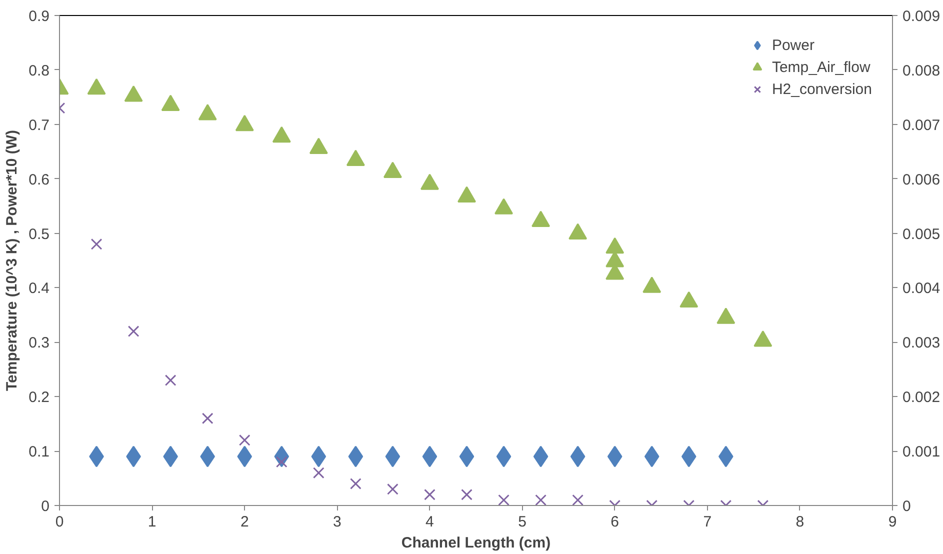 This screenshot has height=554, width=943. Describe the element at coordinates (892, 522) in the screenshot. I see `x-tick-label: 9` at that location.